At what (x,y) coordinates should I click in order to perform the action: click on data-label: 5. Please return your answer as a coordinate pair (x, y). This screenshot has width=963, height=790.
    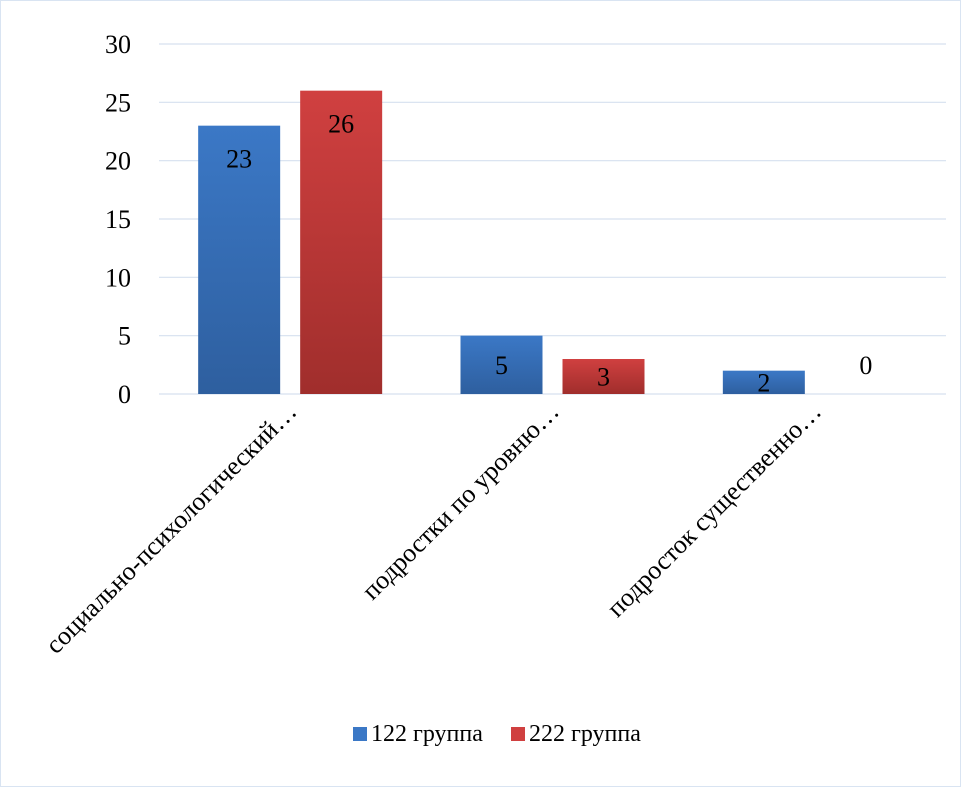
    Looking at the image, I should click on (501, 365).